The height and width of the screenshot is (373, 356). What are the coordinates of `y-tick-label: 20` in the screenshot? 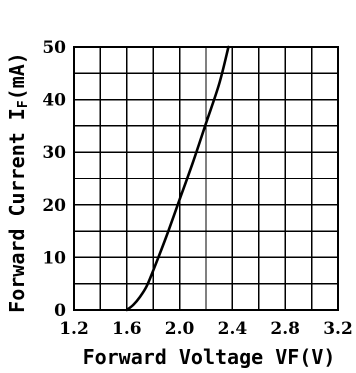 It's located at (54, 206).